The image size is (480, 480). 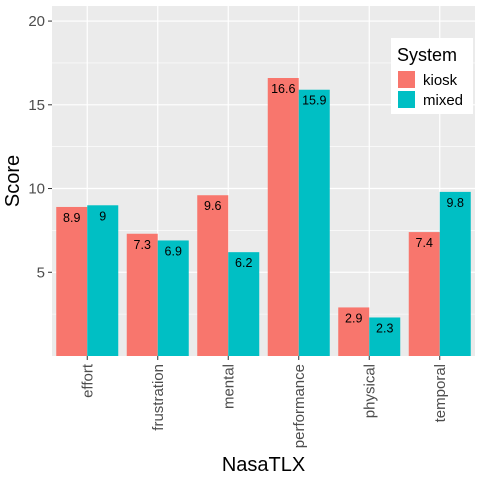 What do you see at coordinates (213, 275) in the screenshot?
I see `bar-kiosk-mental` at bounding box center [213, 275].